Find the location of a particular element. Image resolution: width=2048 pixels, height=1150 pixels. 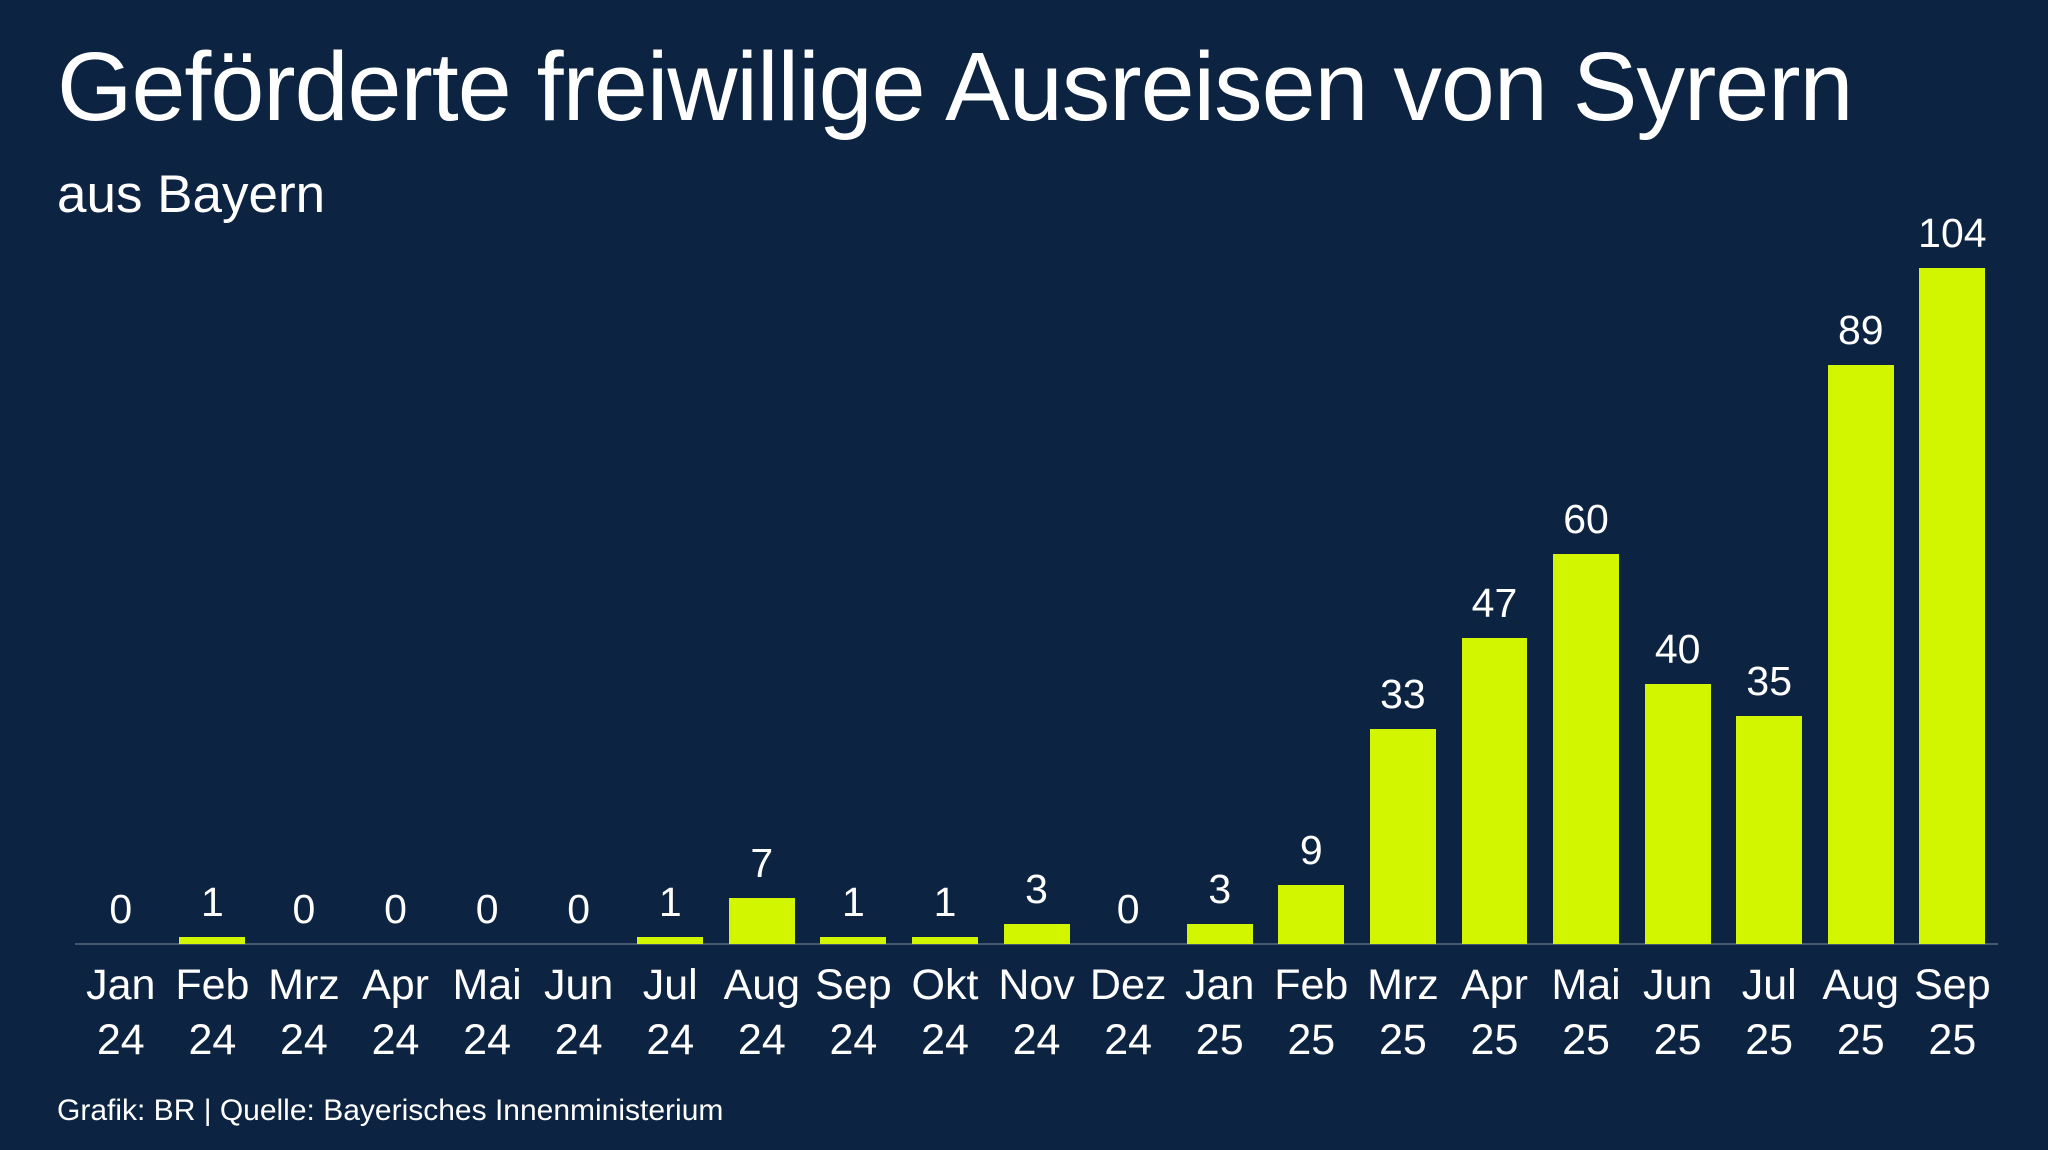

bar-value-label: 35 is located at coordinates (1769, 681).